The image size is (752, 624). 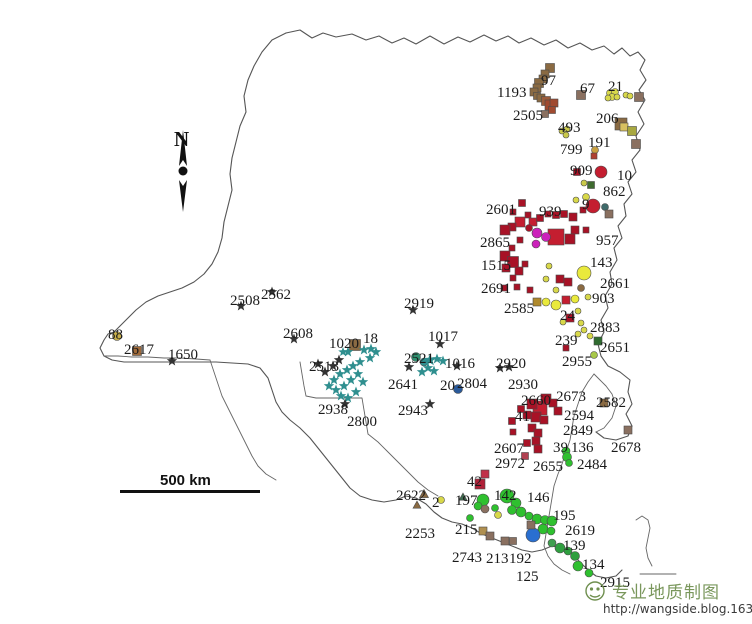 I want to click on map-point-label: 2955, so click(x=577, y=362).